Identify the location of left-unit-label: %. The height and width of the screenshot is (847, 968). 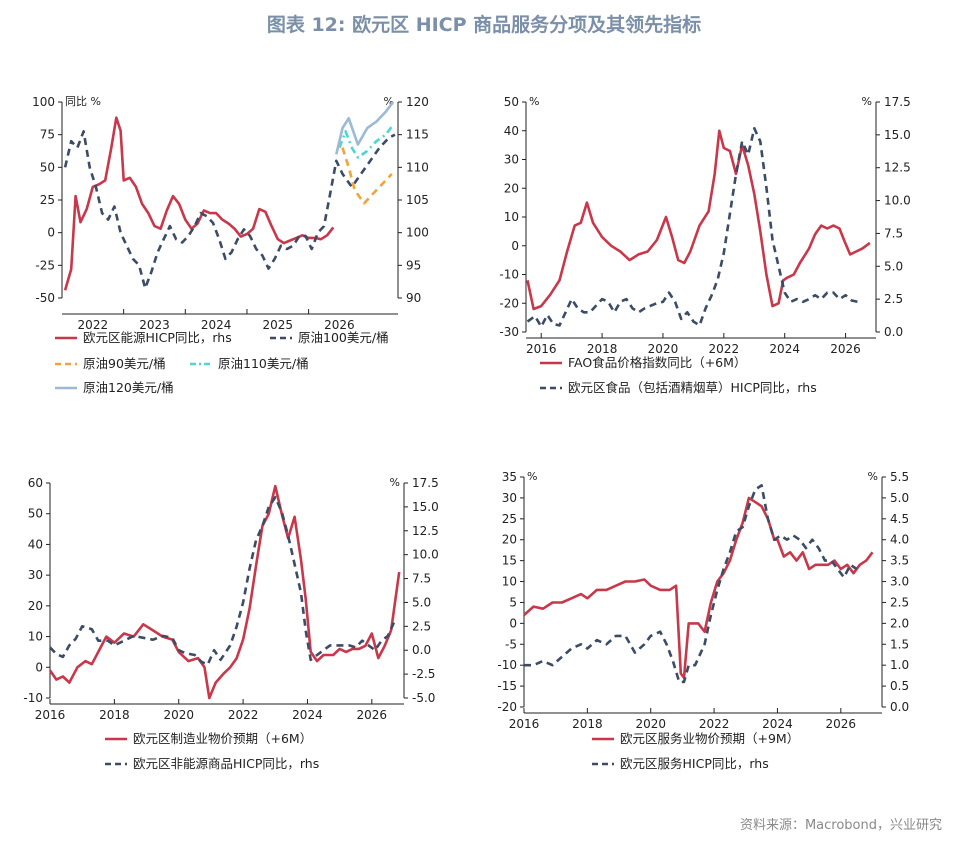
(534, 101).